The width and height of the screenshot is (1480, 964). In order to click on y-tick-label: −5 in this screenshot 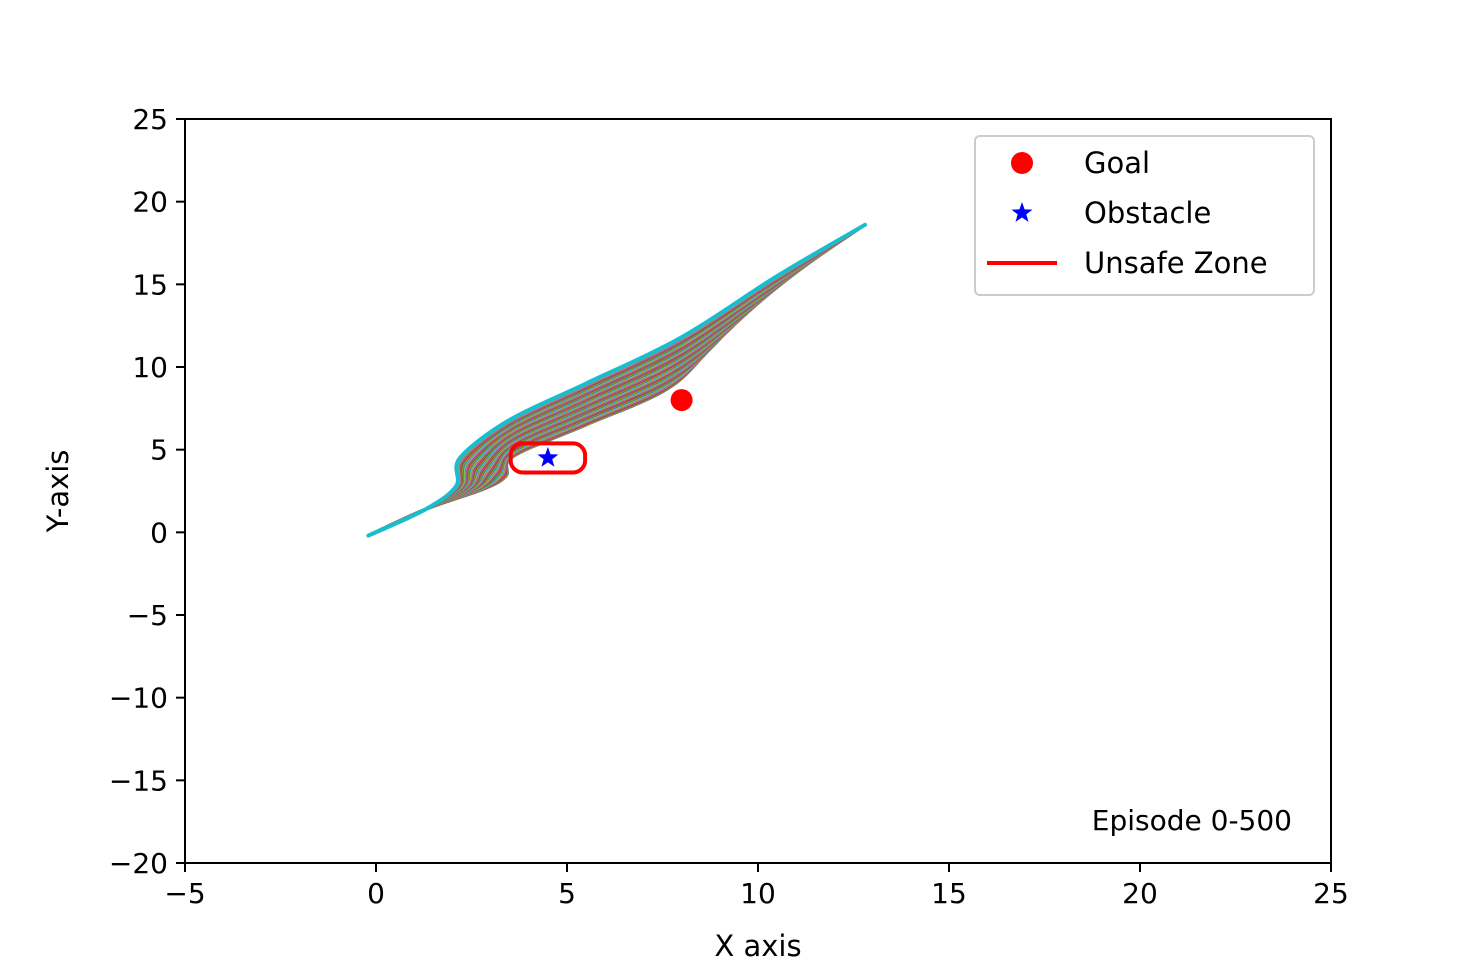, I will do `click(147, 615)`.